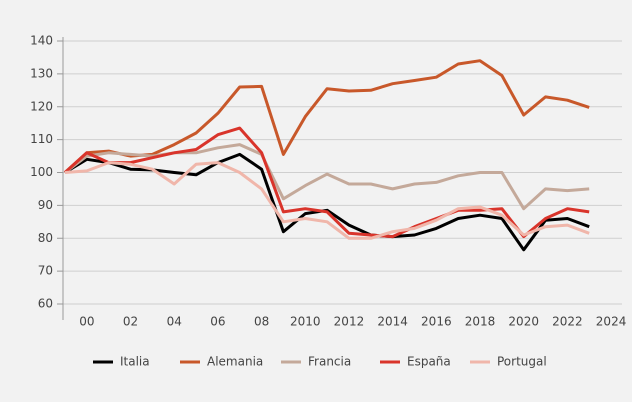  Describe the element at coordinates (41, 41) in the screenshot. I see `y-tick-label: 140` at that location.